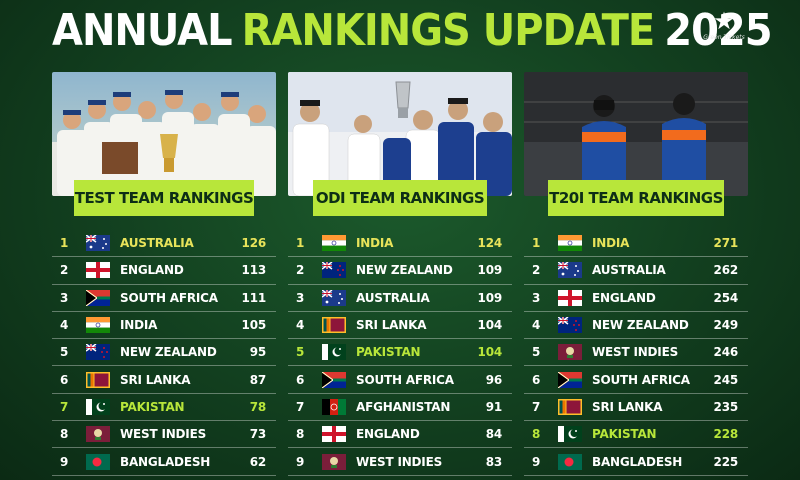 The width and height of the screenshot is (800, 480). I want to click on new-zealand-flag-icon, so click(570, 325).